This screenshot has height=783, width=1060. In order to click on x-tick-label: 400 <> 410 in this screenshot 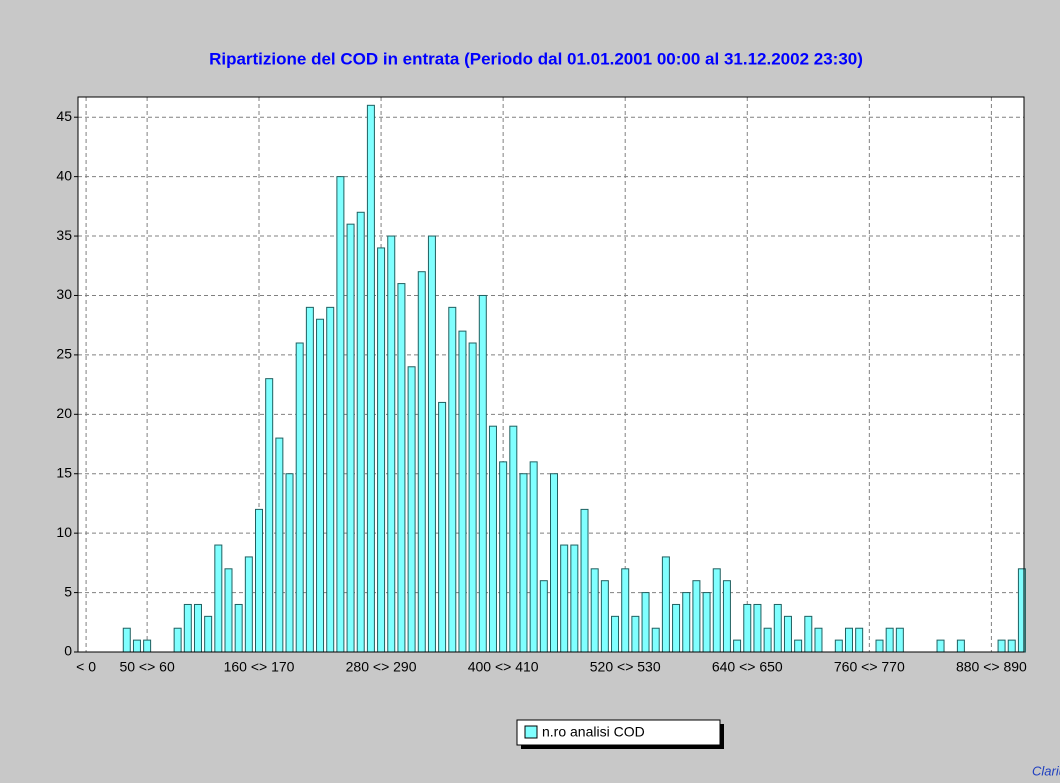, I will do `click(503, 667)`.